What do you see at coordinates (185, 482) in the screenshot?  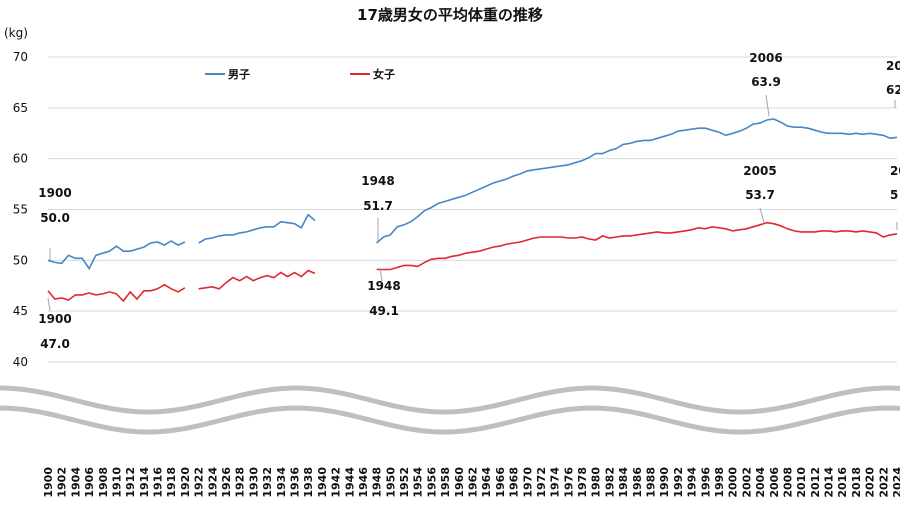 I see `x-tick-label: 1920` at bounding box center [185, 482].